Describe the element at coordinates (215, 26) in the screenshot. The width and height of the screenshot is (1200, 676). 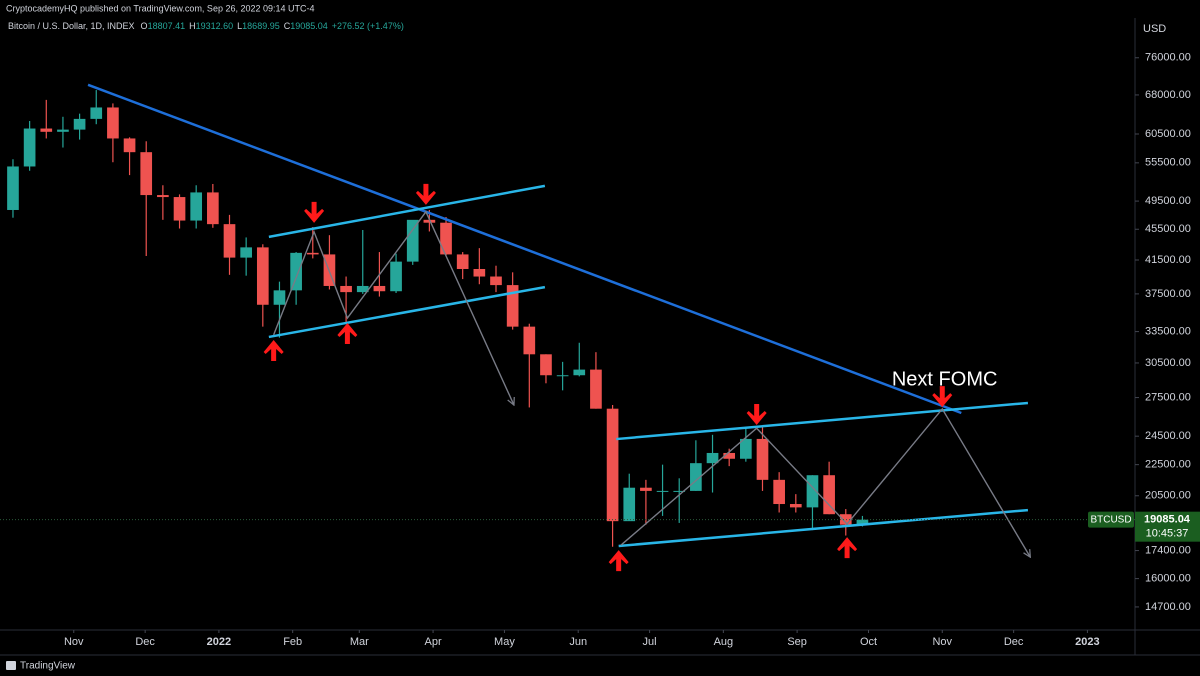
I see `header-field-value: 19312.60` at that location.